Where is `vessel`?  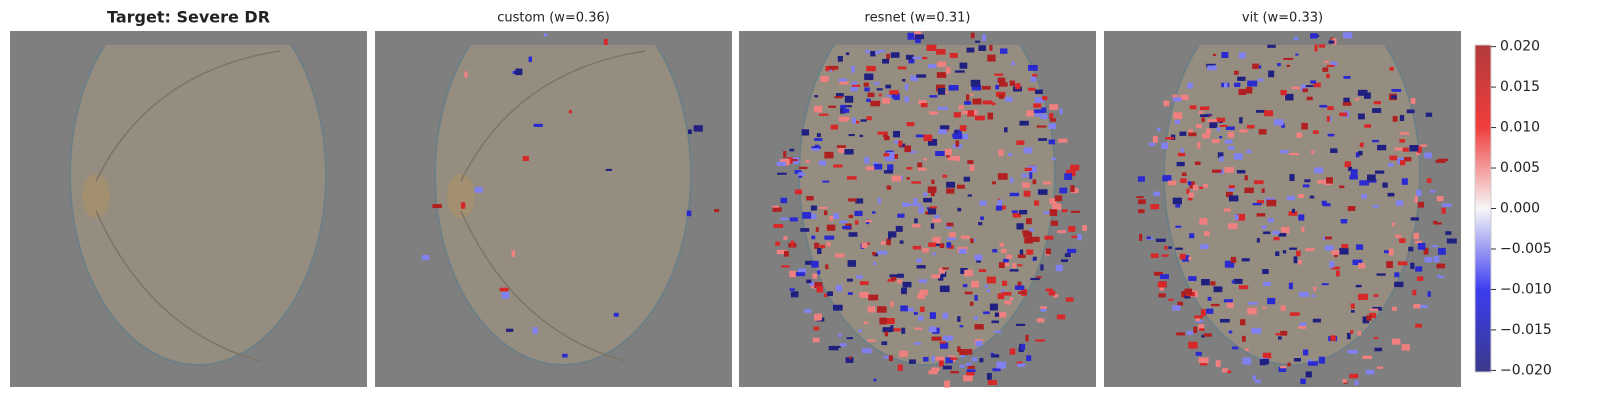 vessel is located at coordinates (178, 286).